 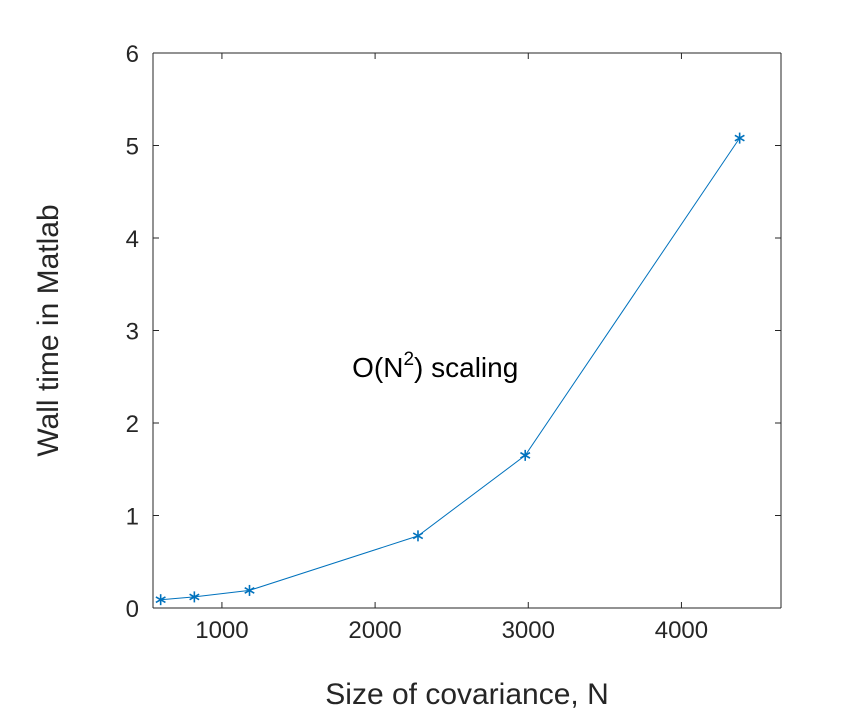 I want to click on y-tick-labels: 0 1 2 3 4 5 6, so click(x=132, y=332).